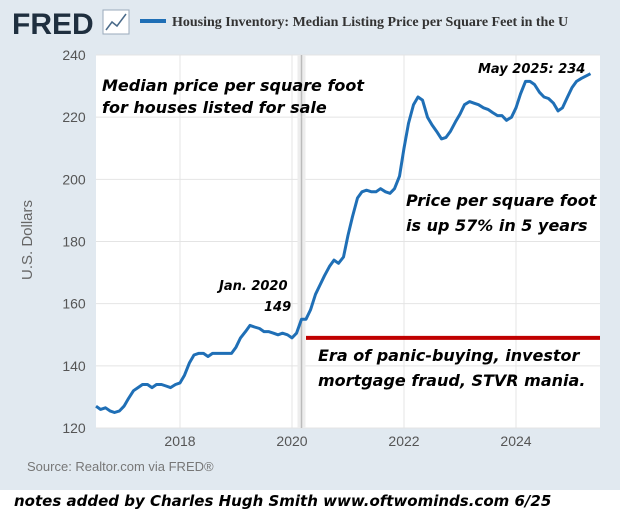 The image size is (620, 519). Describe the element at coordinates (347, 441) in the screenshot. I see `x-axis-ticks: 2018 2020 2022 2024` at that location.